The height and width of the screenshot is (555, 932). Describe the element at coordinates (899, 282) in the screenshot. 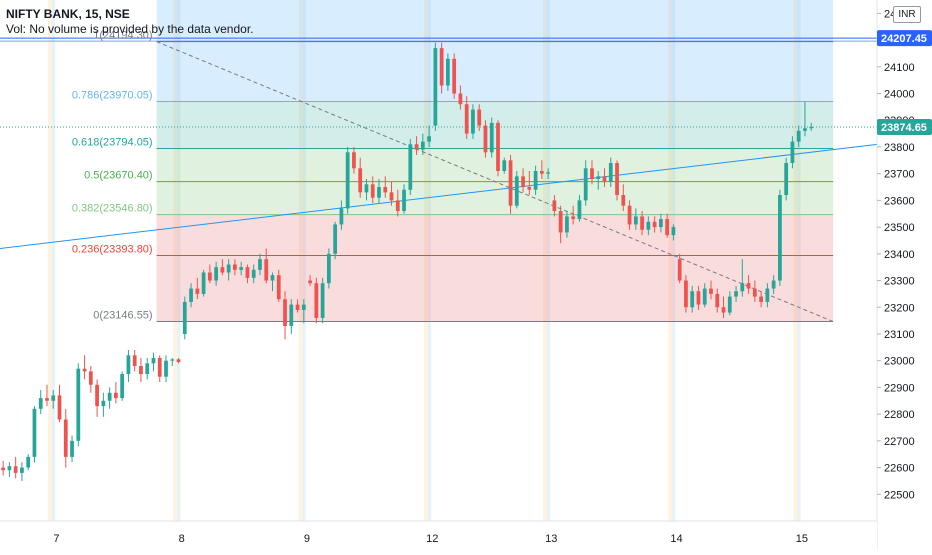

I see `y-tick-label: 23300` at that location.